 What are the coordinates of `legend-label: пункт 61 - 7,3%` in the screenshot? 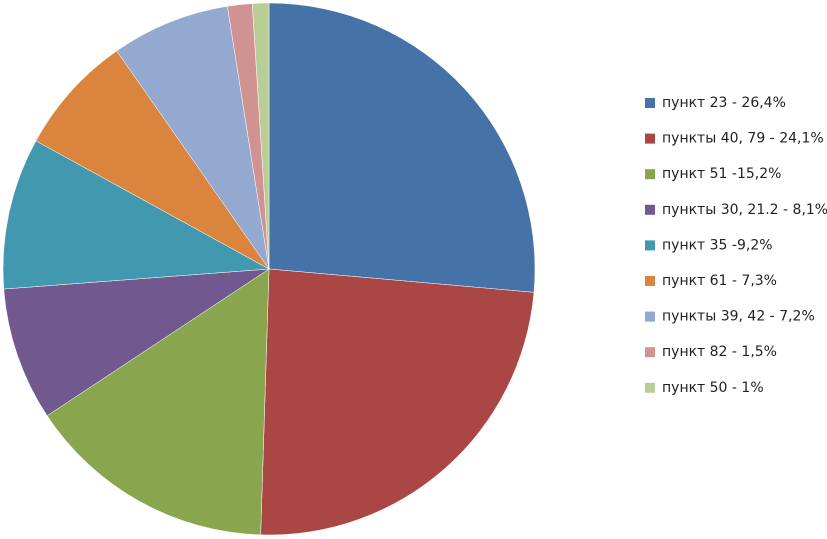 It's located at (719, 281).